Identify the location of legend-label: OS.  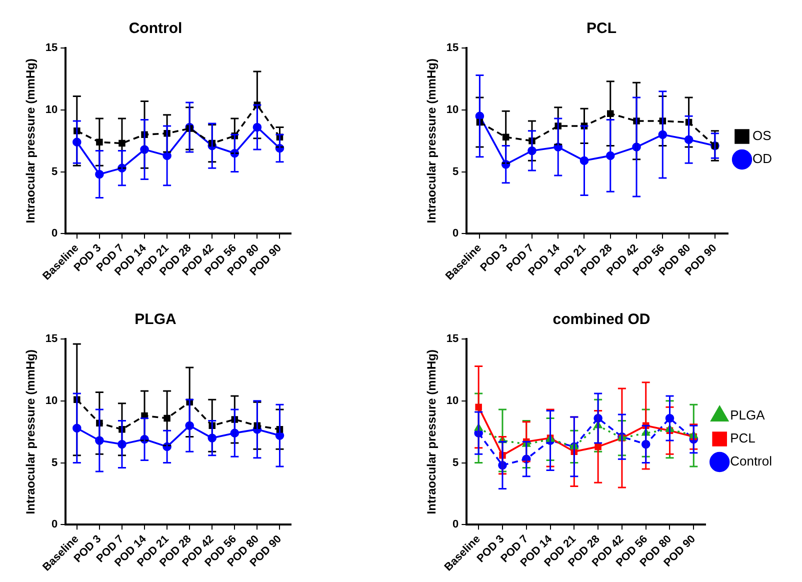
(762, 136).